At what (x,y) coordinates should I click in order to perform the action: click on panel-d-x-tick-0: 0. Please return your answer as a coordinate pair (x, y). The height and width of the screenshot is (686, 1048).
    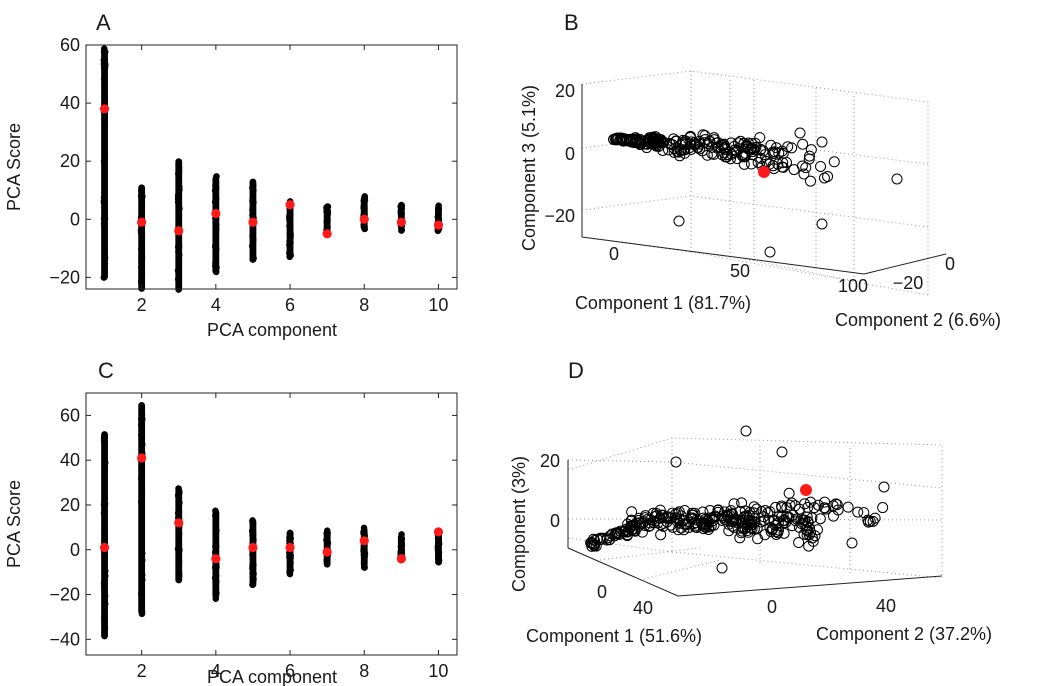
    Looking at the image, I should click on (602, 592).